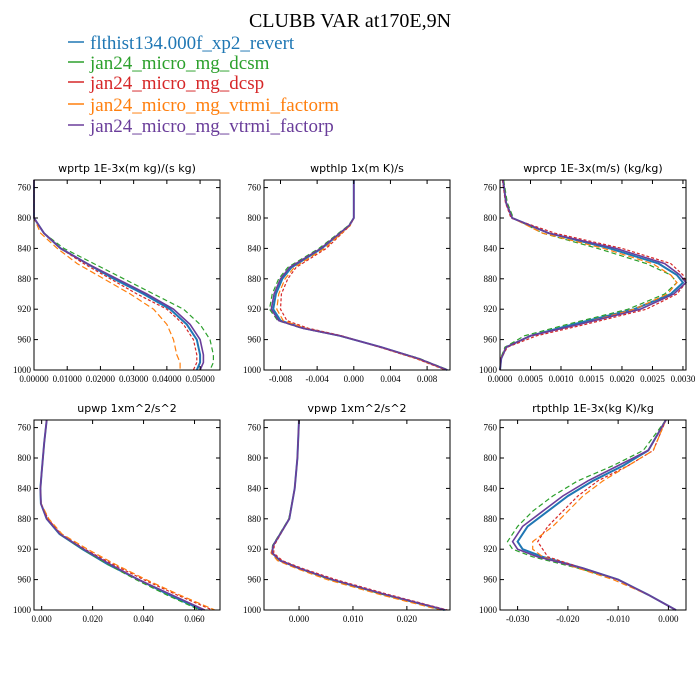 The height and width of the screenshot is (700, 700). Describe the element at coordinates (281, 379) in the screenshot. I see `x-tick-label: -0.008` at that location.